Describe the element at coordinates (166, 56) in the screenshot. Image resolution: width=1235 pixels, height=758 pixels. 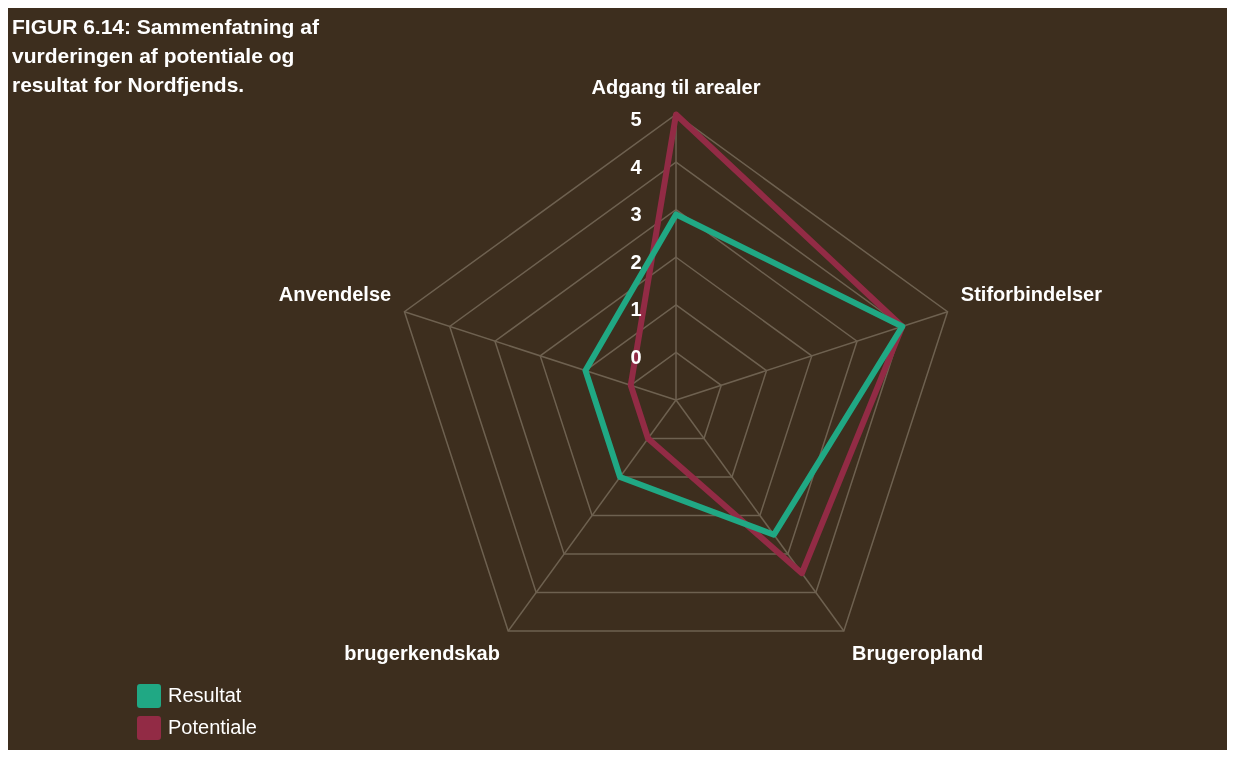
I see `chart-title: FIGUR 6.14: Sammenfatning af vurderingen af potentiale og resultat for Nordfjends.` at that location.